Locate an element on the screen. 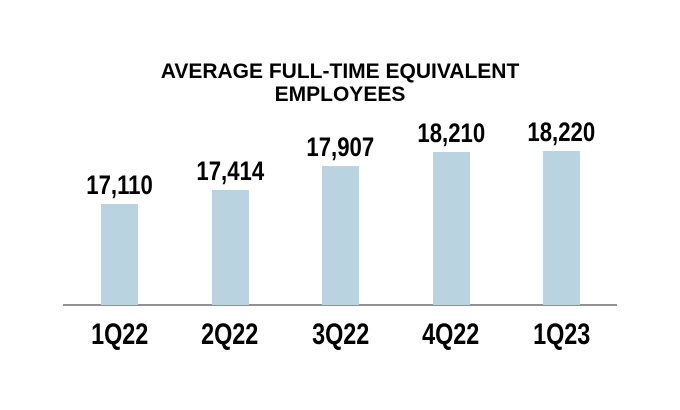 The height and width of the screenshot is (410, 680). bar-value-label: 17,110 is located at coordinates (119, 185).